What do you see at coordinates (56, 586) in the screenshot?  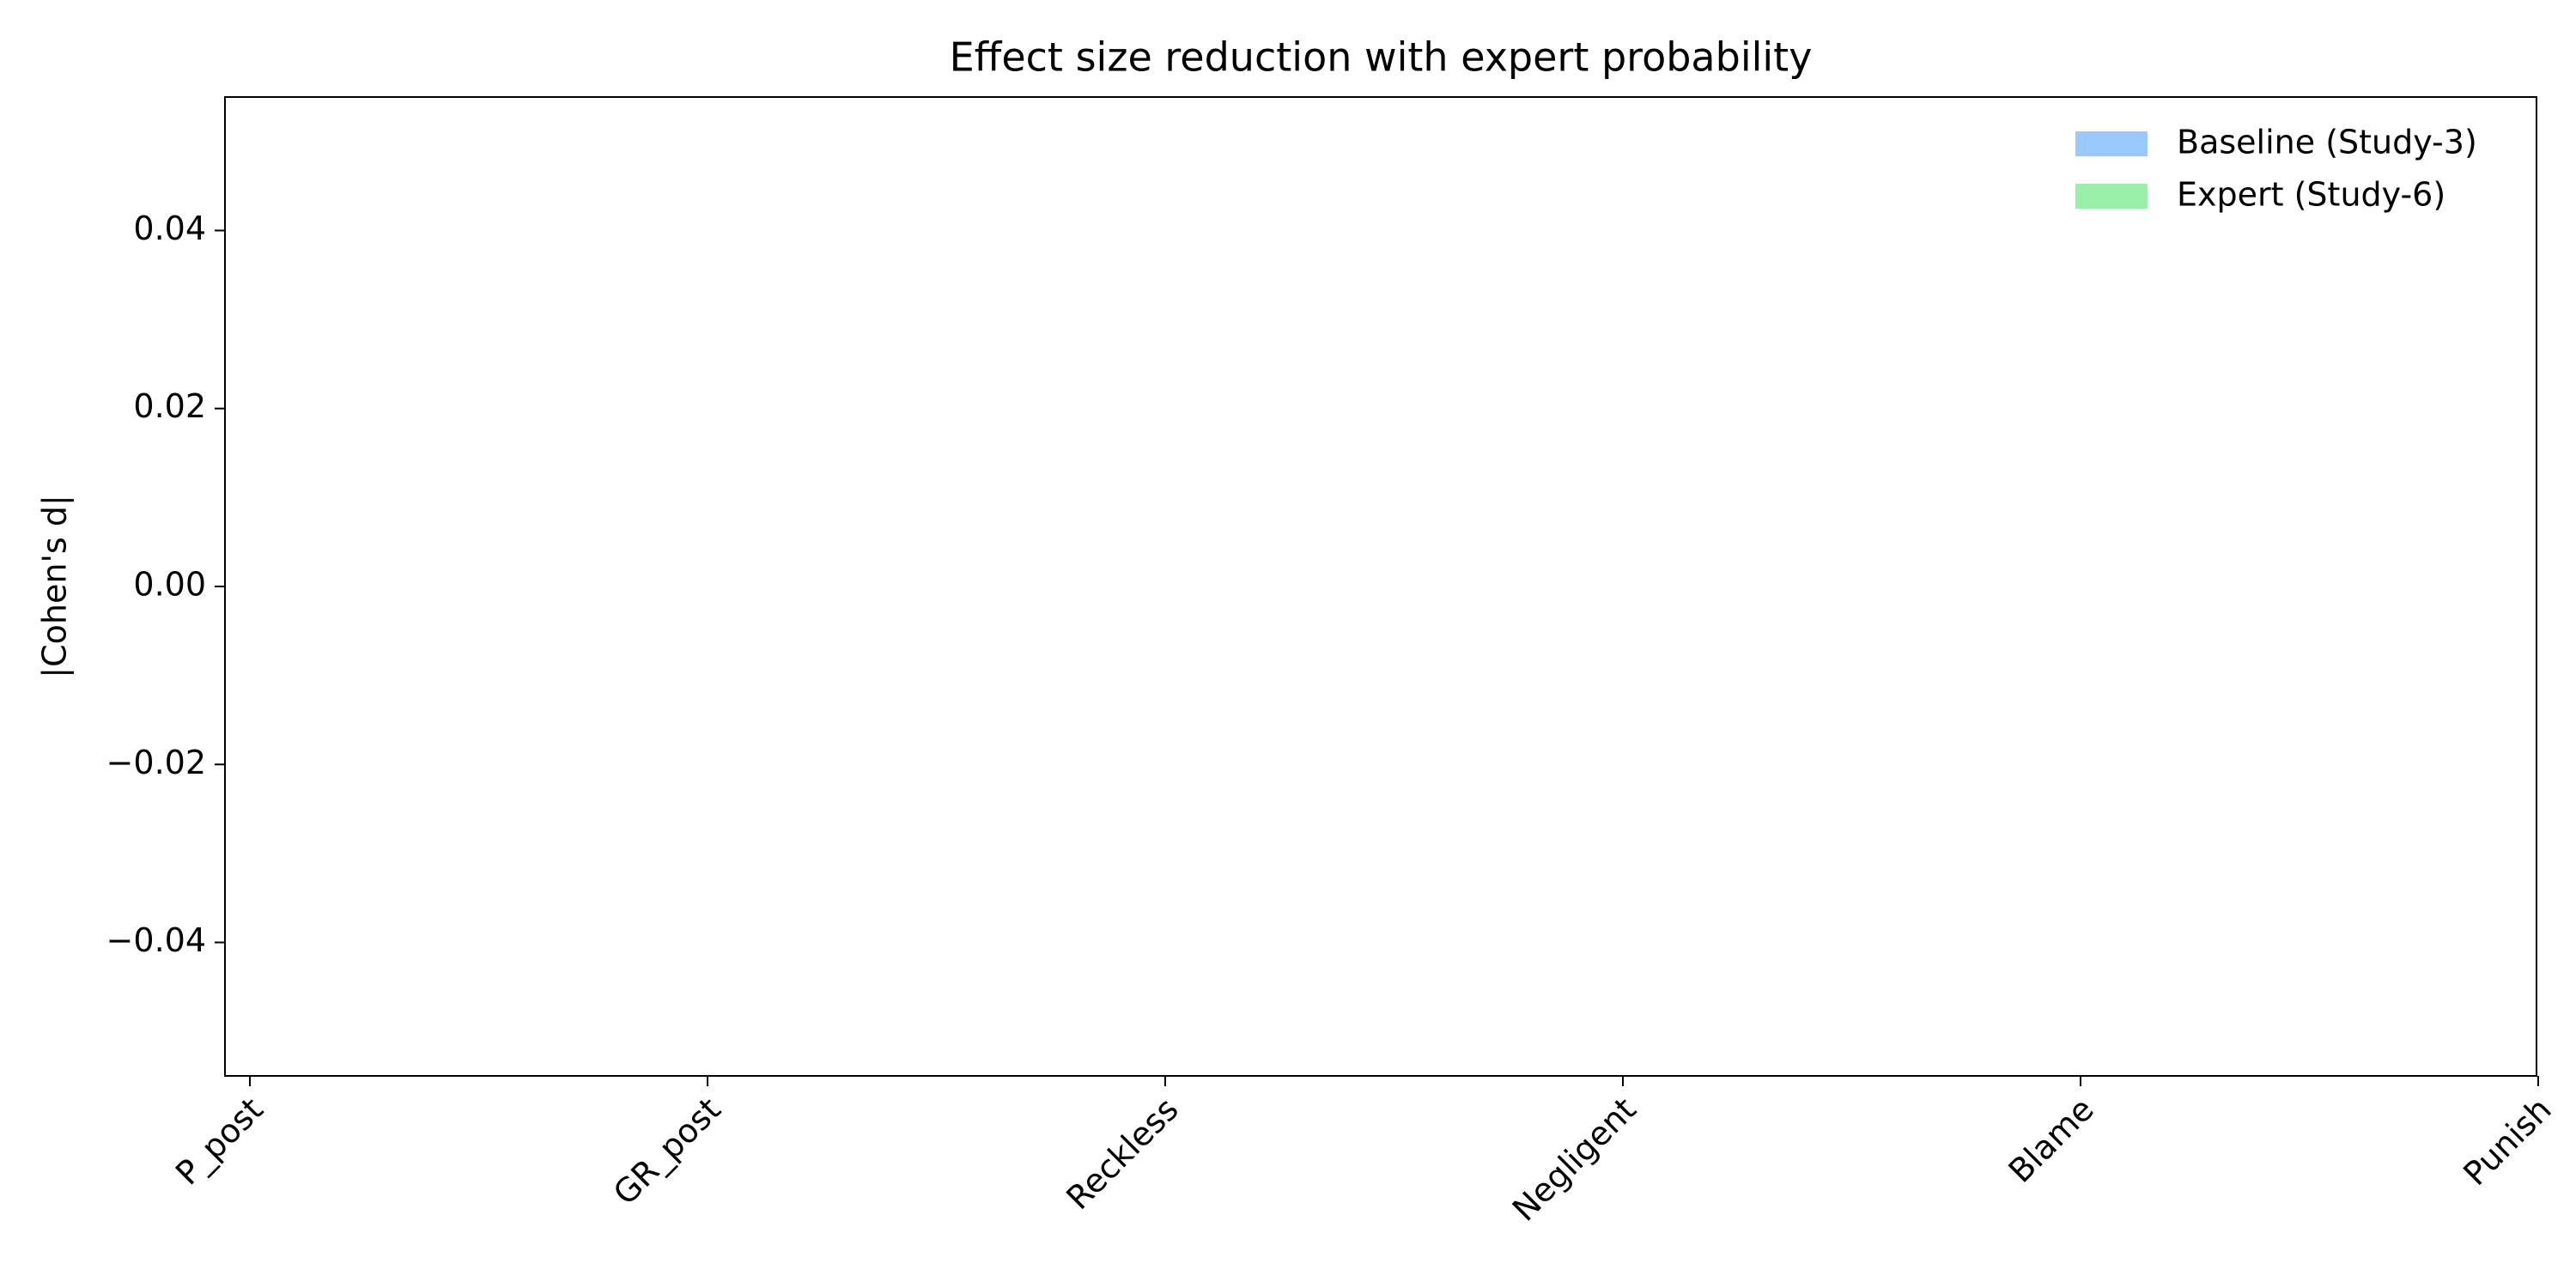 I see `y-axis-label: |Cohen's d|` at bounding box center [56, 586].